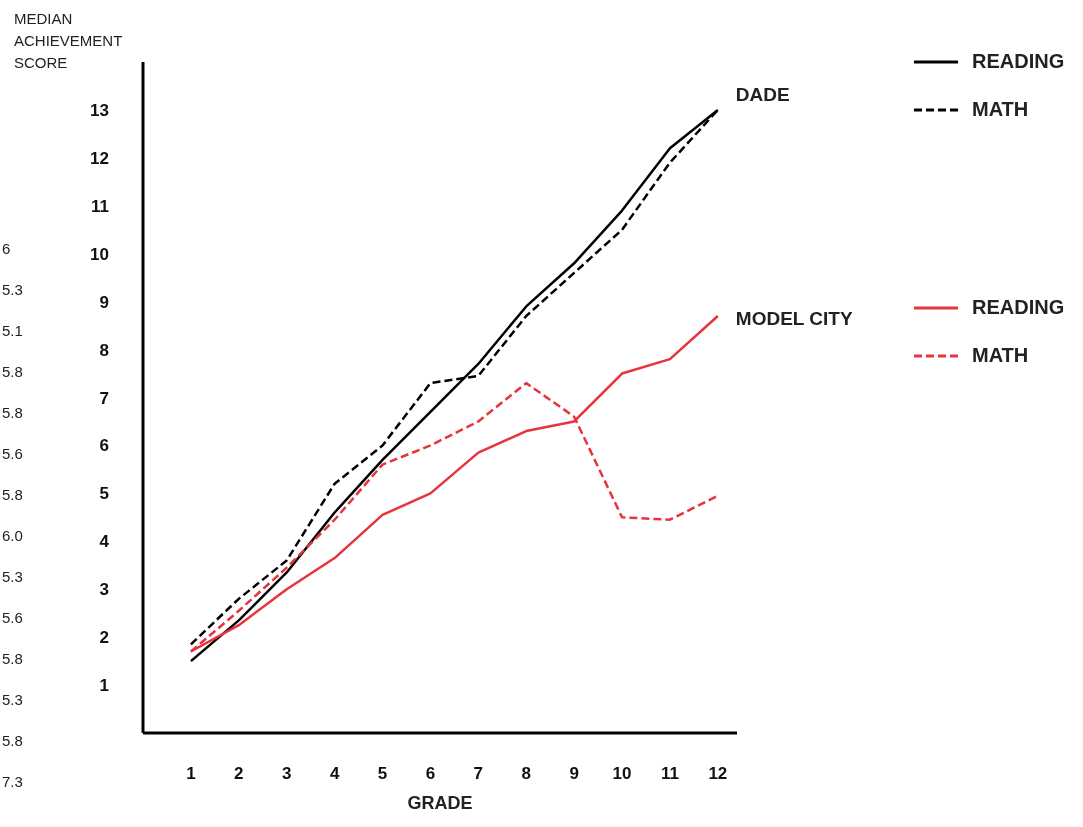  I want to click on y-tick-label: 2, so click(104, 638).